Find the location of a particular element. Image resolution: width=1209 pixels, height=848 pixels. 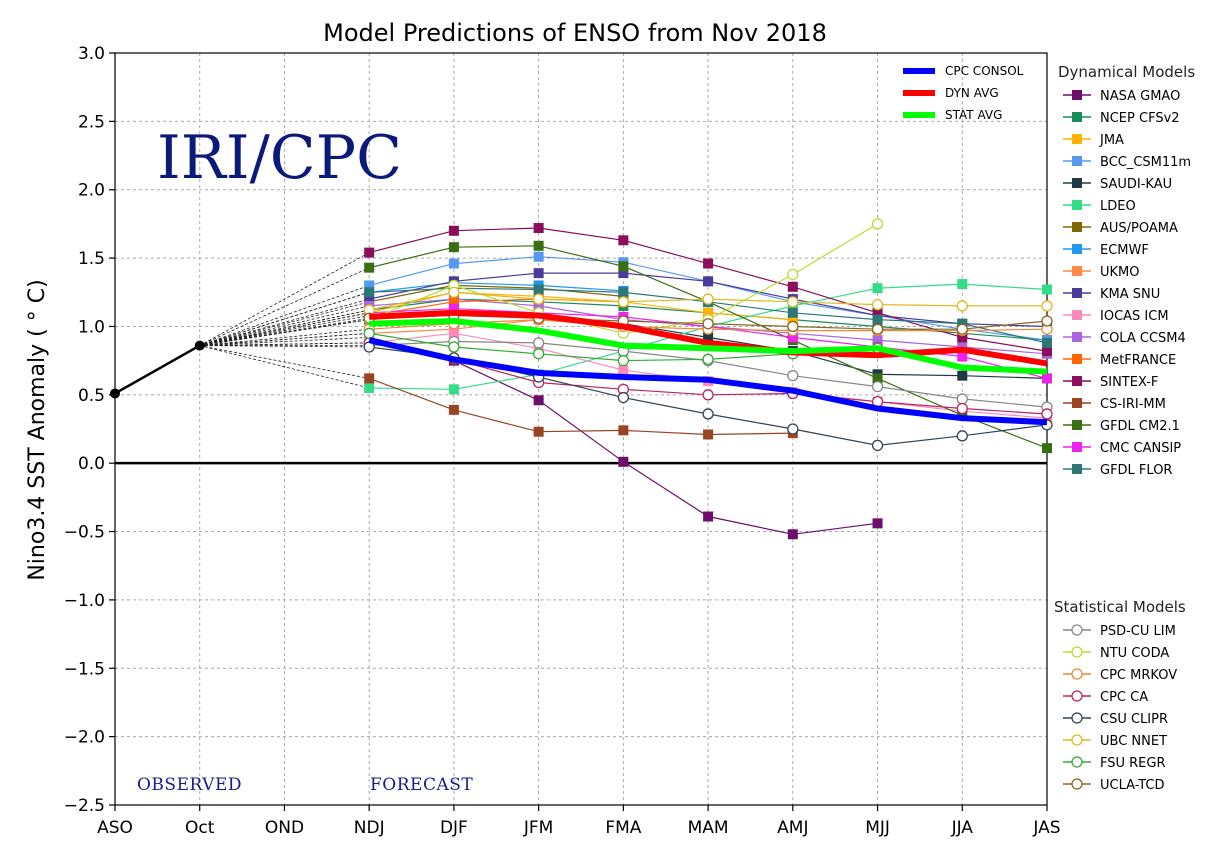

x-tick-label: ASO is located at coordinates (115, 828).